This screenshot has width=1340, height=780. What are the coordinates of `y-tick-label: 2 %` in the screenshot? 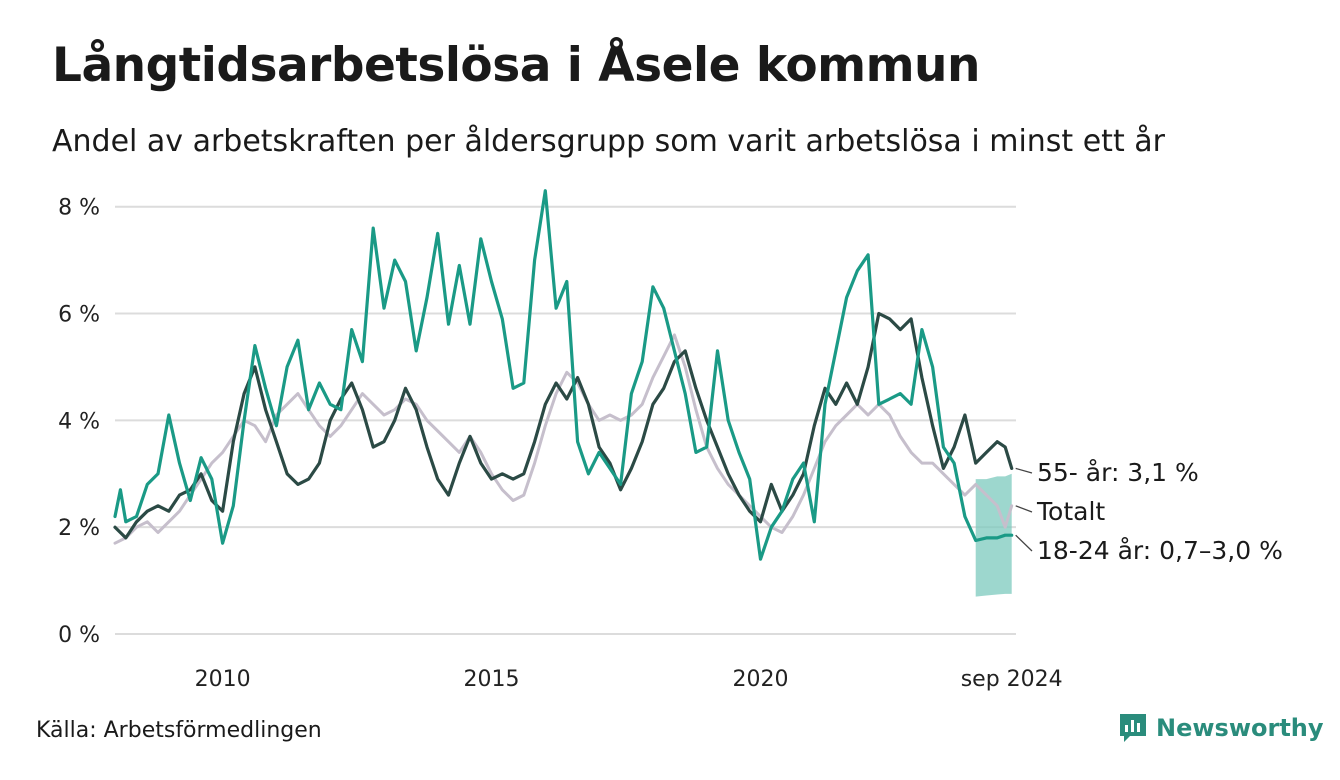 It's located at (79, 528).